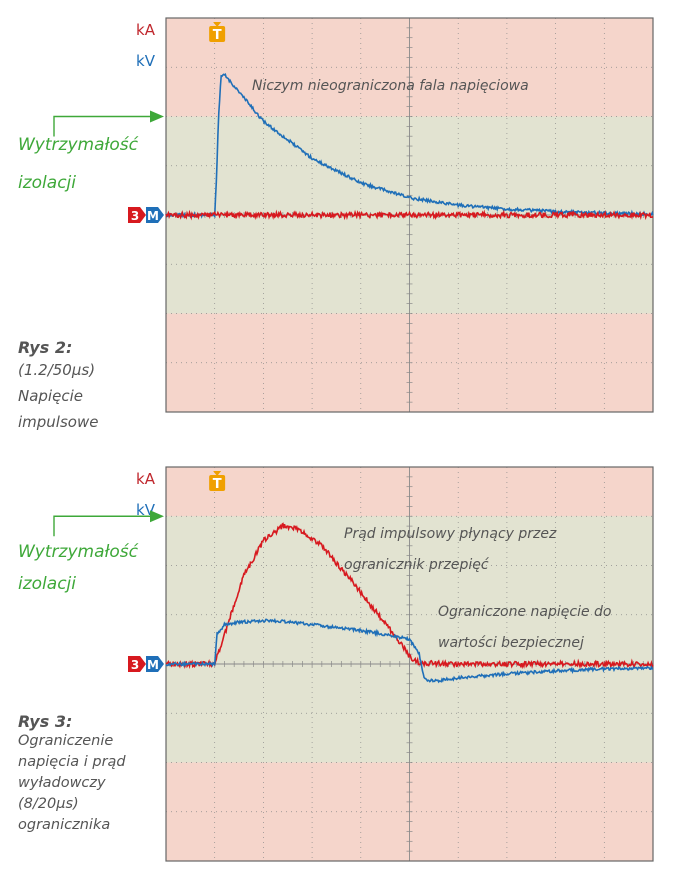  Describe the element at coordinates (390, 86) in the screenshot. I see `trace-annotation: Niczym nieograniczona fala napięciowa` at that location.